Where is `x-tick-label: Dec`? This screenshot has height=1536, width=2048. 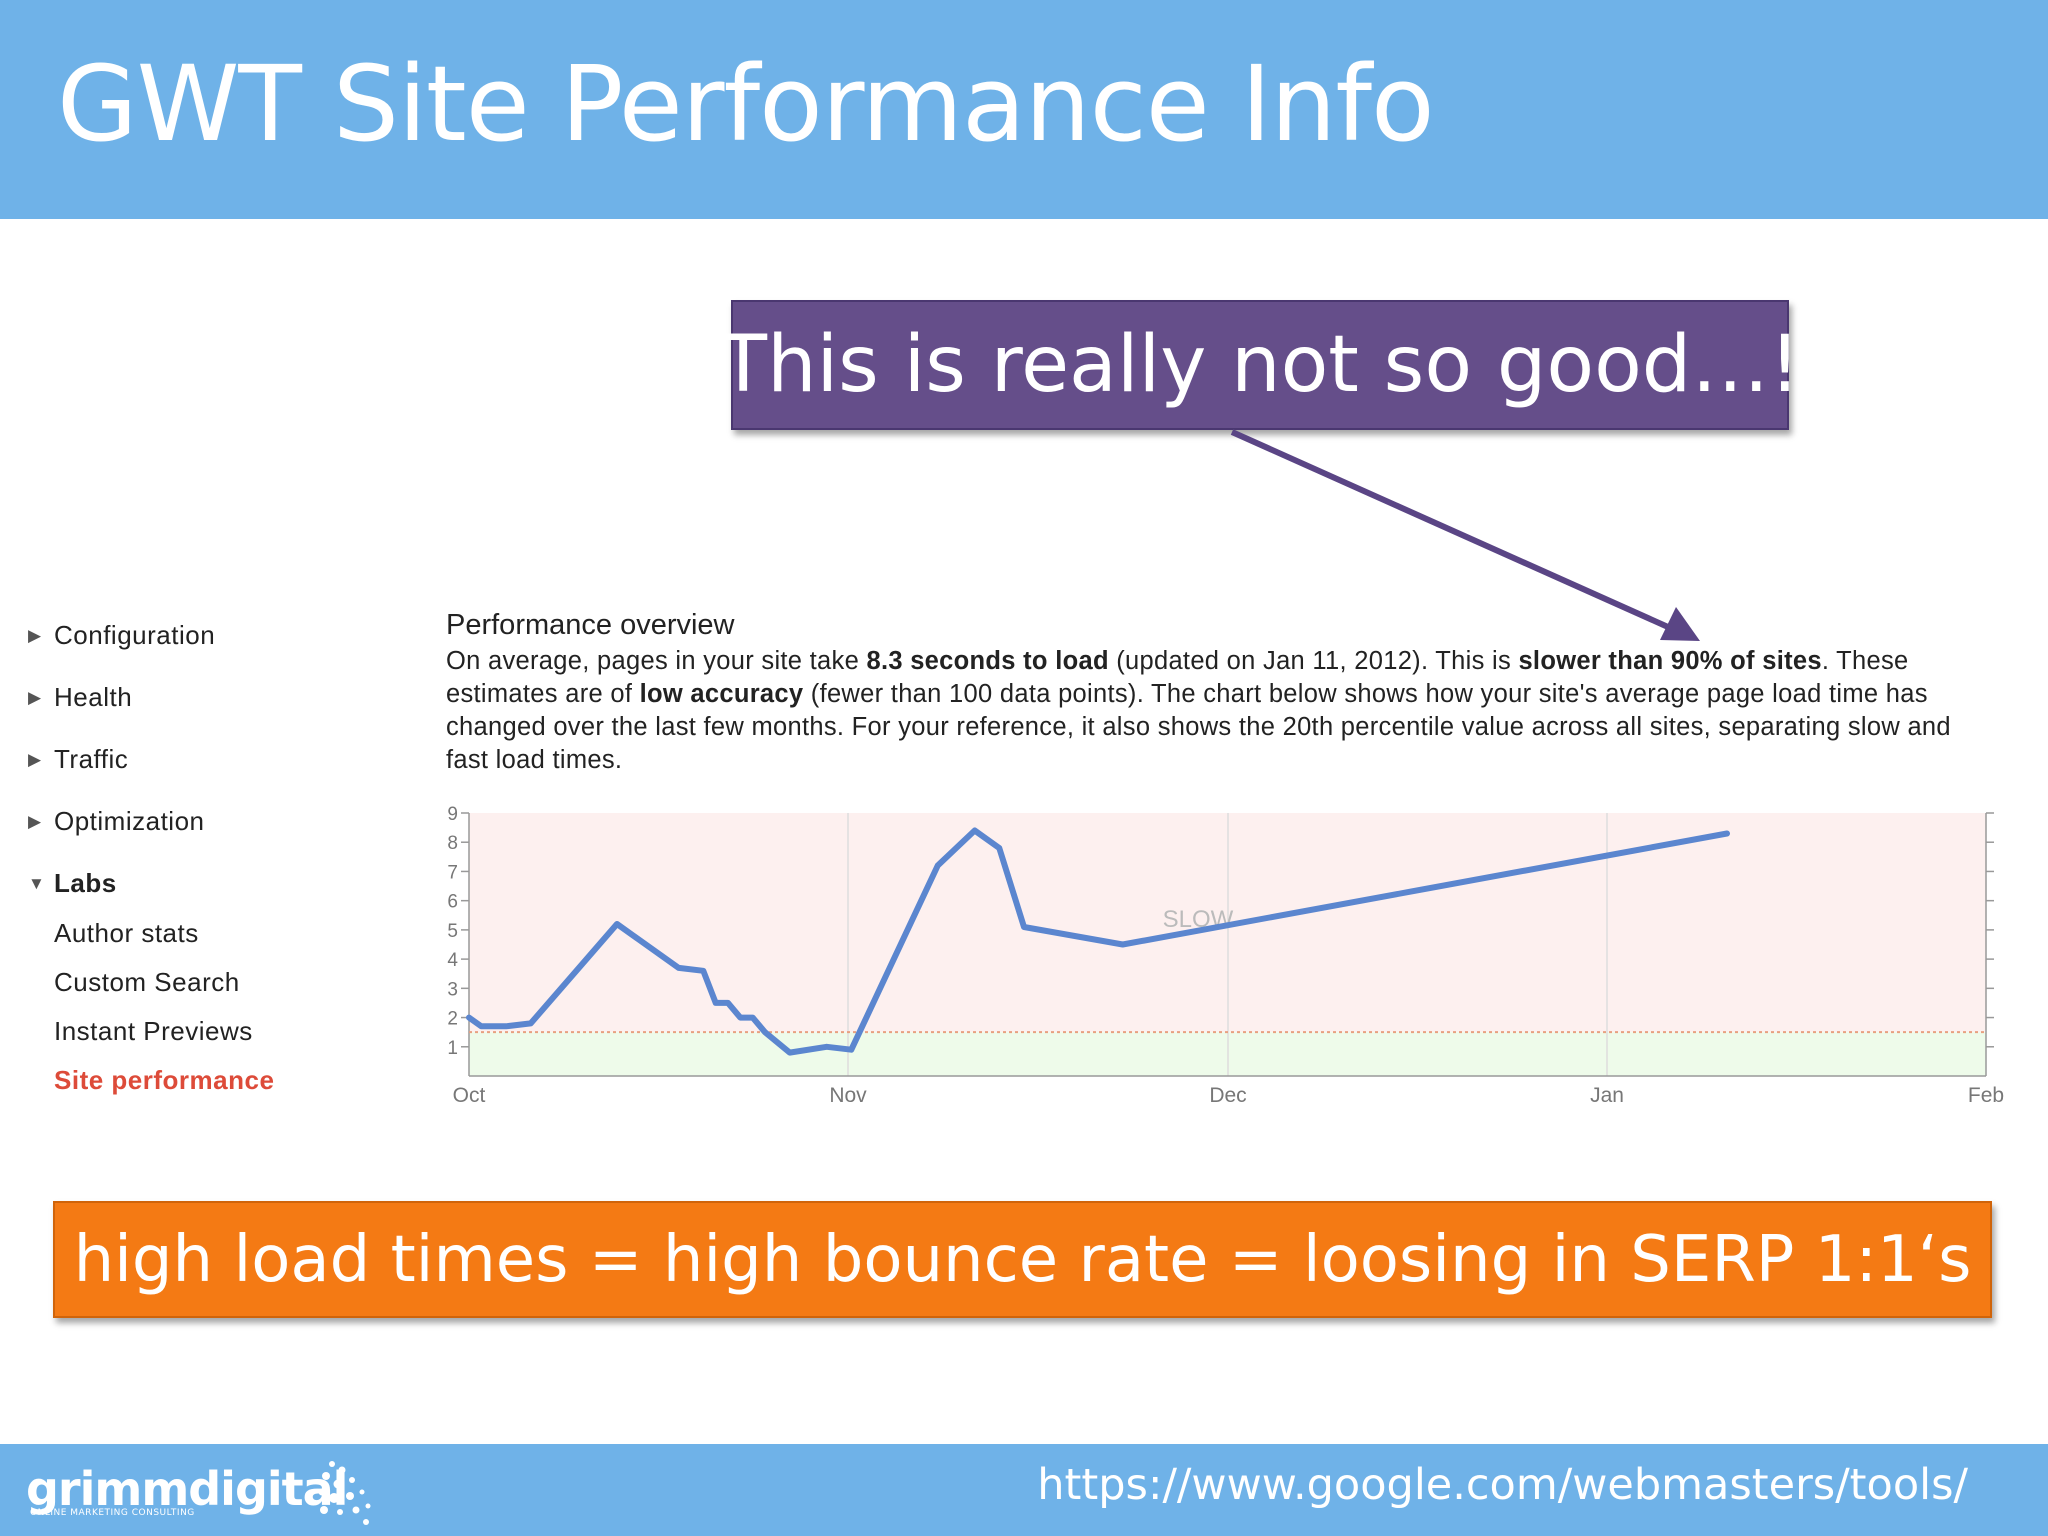 x-tick-label: Dec is located at coordinates (1227, 1095).